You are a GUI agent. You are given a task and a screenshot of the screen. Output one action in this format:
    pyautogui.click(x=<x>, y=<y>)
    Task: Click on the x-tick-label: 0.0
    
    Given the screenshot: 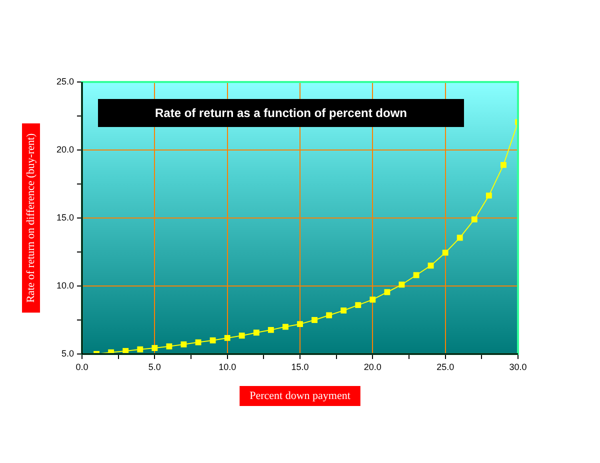 What is the action you would take?
    pyautogui.click(x=82, y=367)
    